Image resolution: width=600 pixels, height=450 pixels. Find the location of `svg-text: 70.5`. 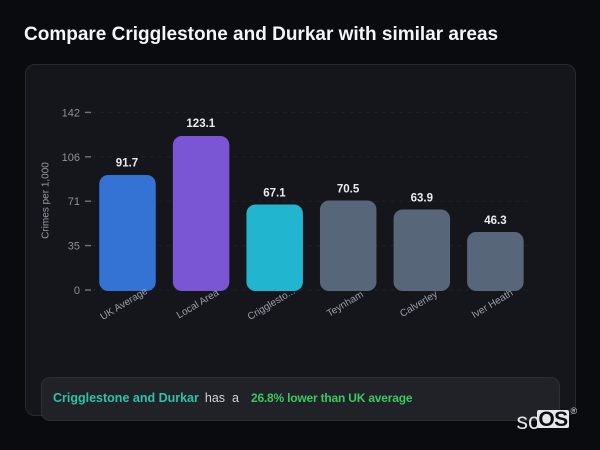

svg-text: 70.5 is located at coordinates (348, 190).